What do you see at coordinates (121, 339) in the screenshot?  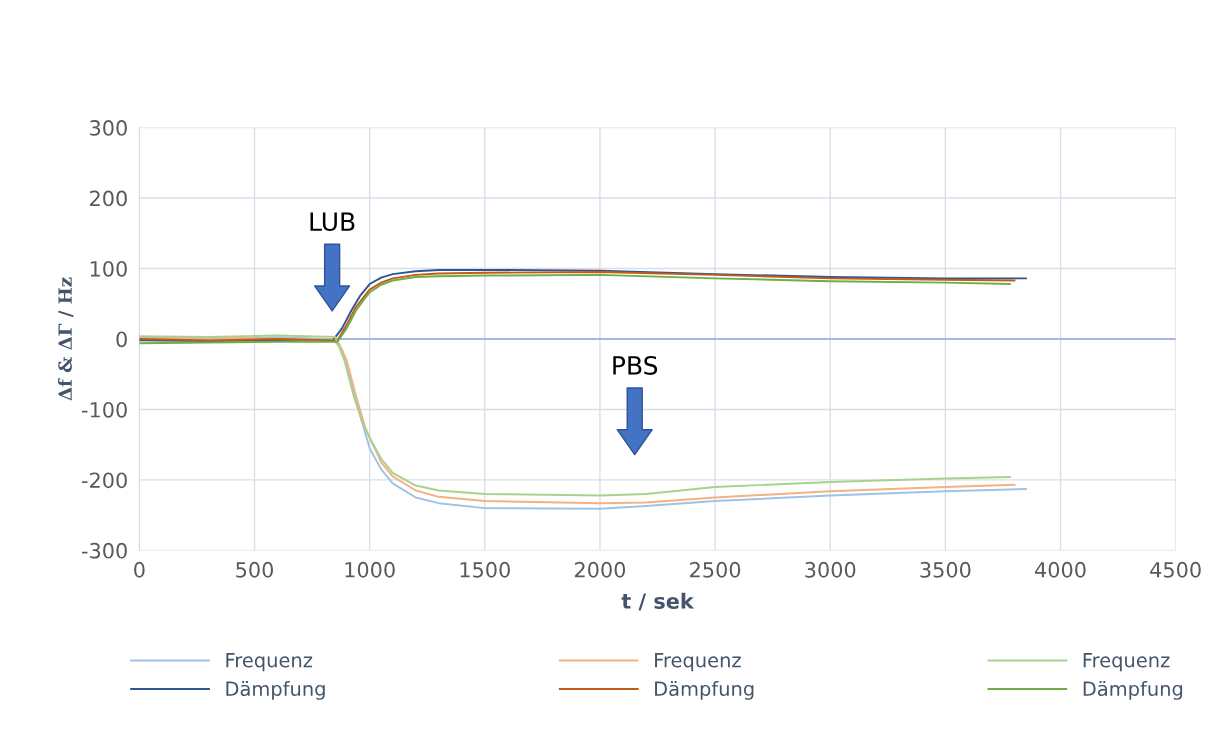 I see `y-tick-label: 0` at bounding box center [121, 339].